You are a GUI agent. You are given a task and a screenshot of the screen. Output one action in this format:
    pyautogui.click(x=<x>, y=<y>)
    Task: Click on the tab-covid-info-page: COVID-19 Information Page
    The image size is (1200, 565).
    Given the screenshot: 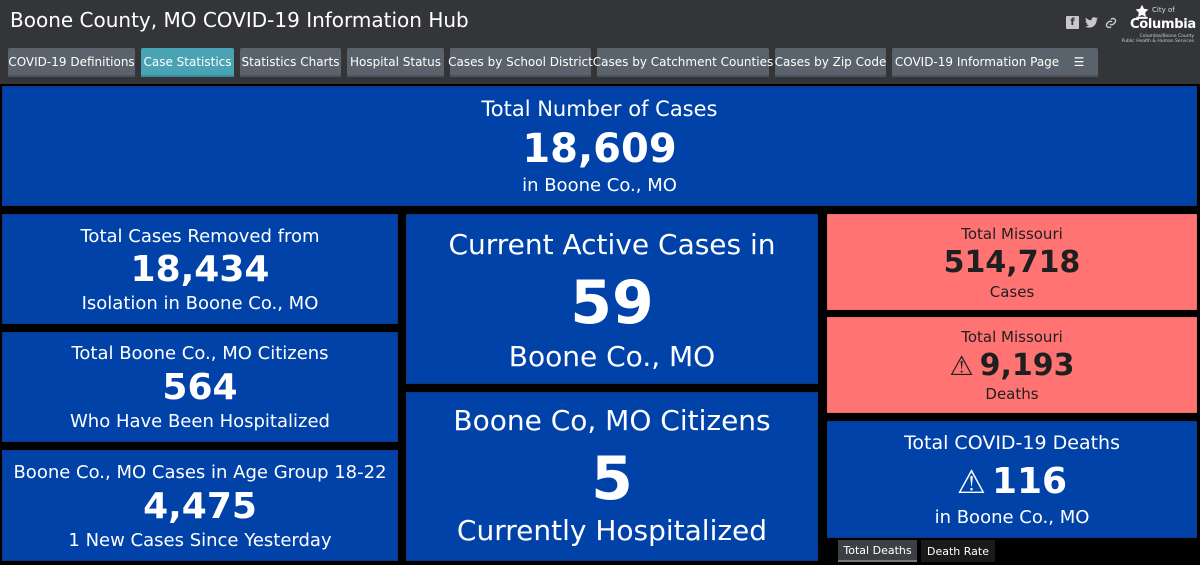 What is the action you would take?
    pyautogui.click(x=977, y=62)
    